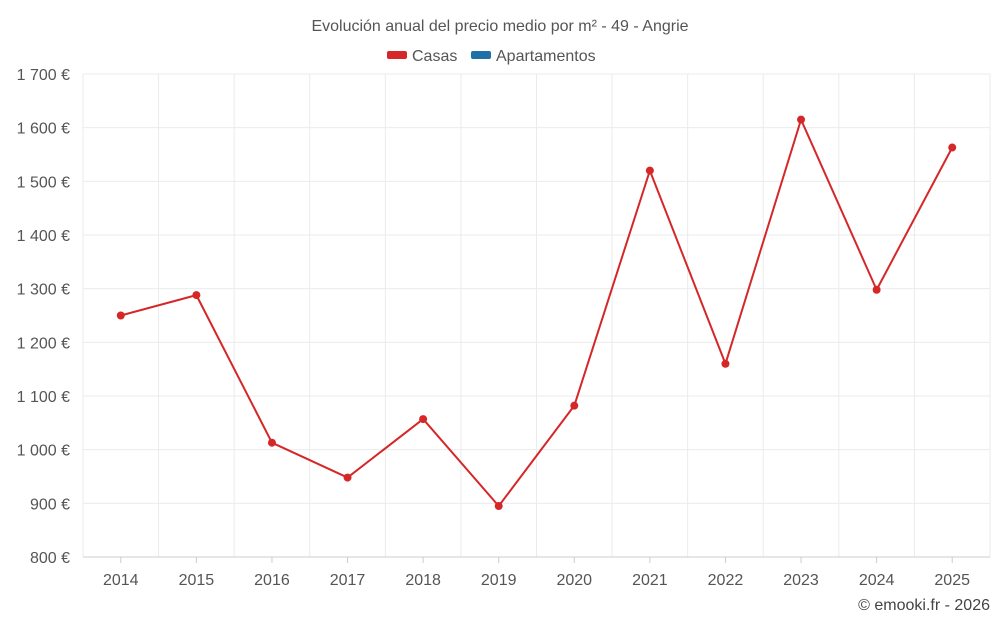 The height and width of the screenshot is (625, 1000). What do you see at coordinates (434, 56) in the screenshot?
I see `legend-label-casas: Casas` at bounding box center [434, 56].